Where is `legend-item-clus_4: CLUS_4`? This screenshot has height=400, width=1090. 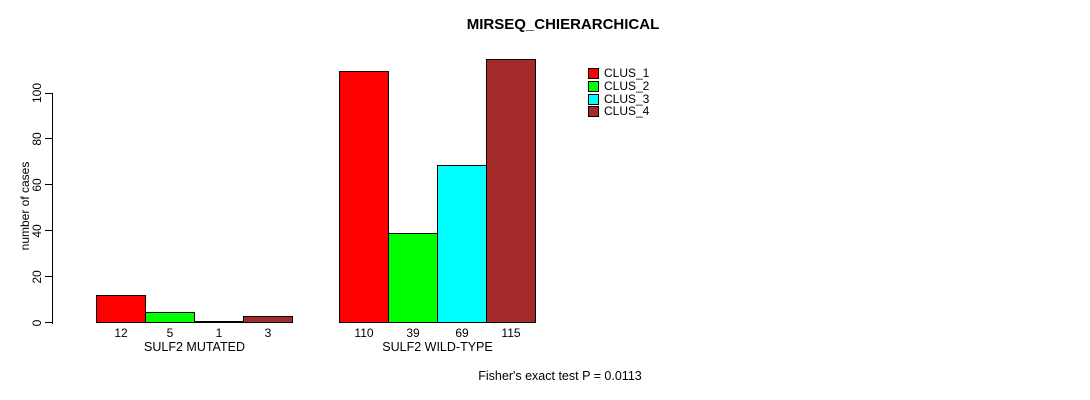 legend-item-clus_4: CLUS_4 is located at coordinates (618, 111).